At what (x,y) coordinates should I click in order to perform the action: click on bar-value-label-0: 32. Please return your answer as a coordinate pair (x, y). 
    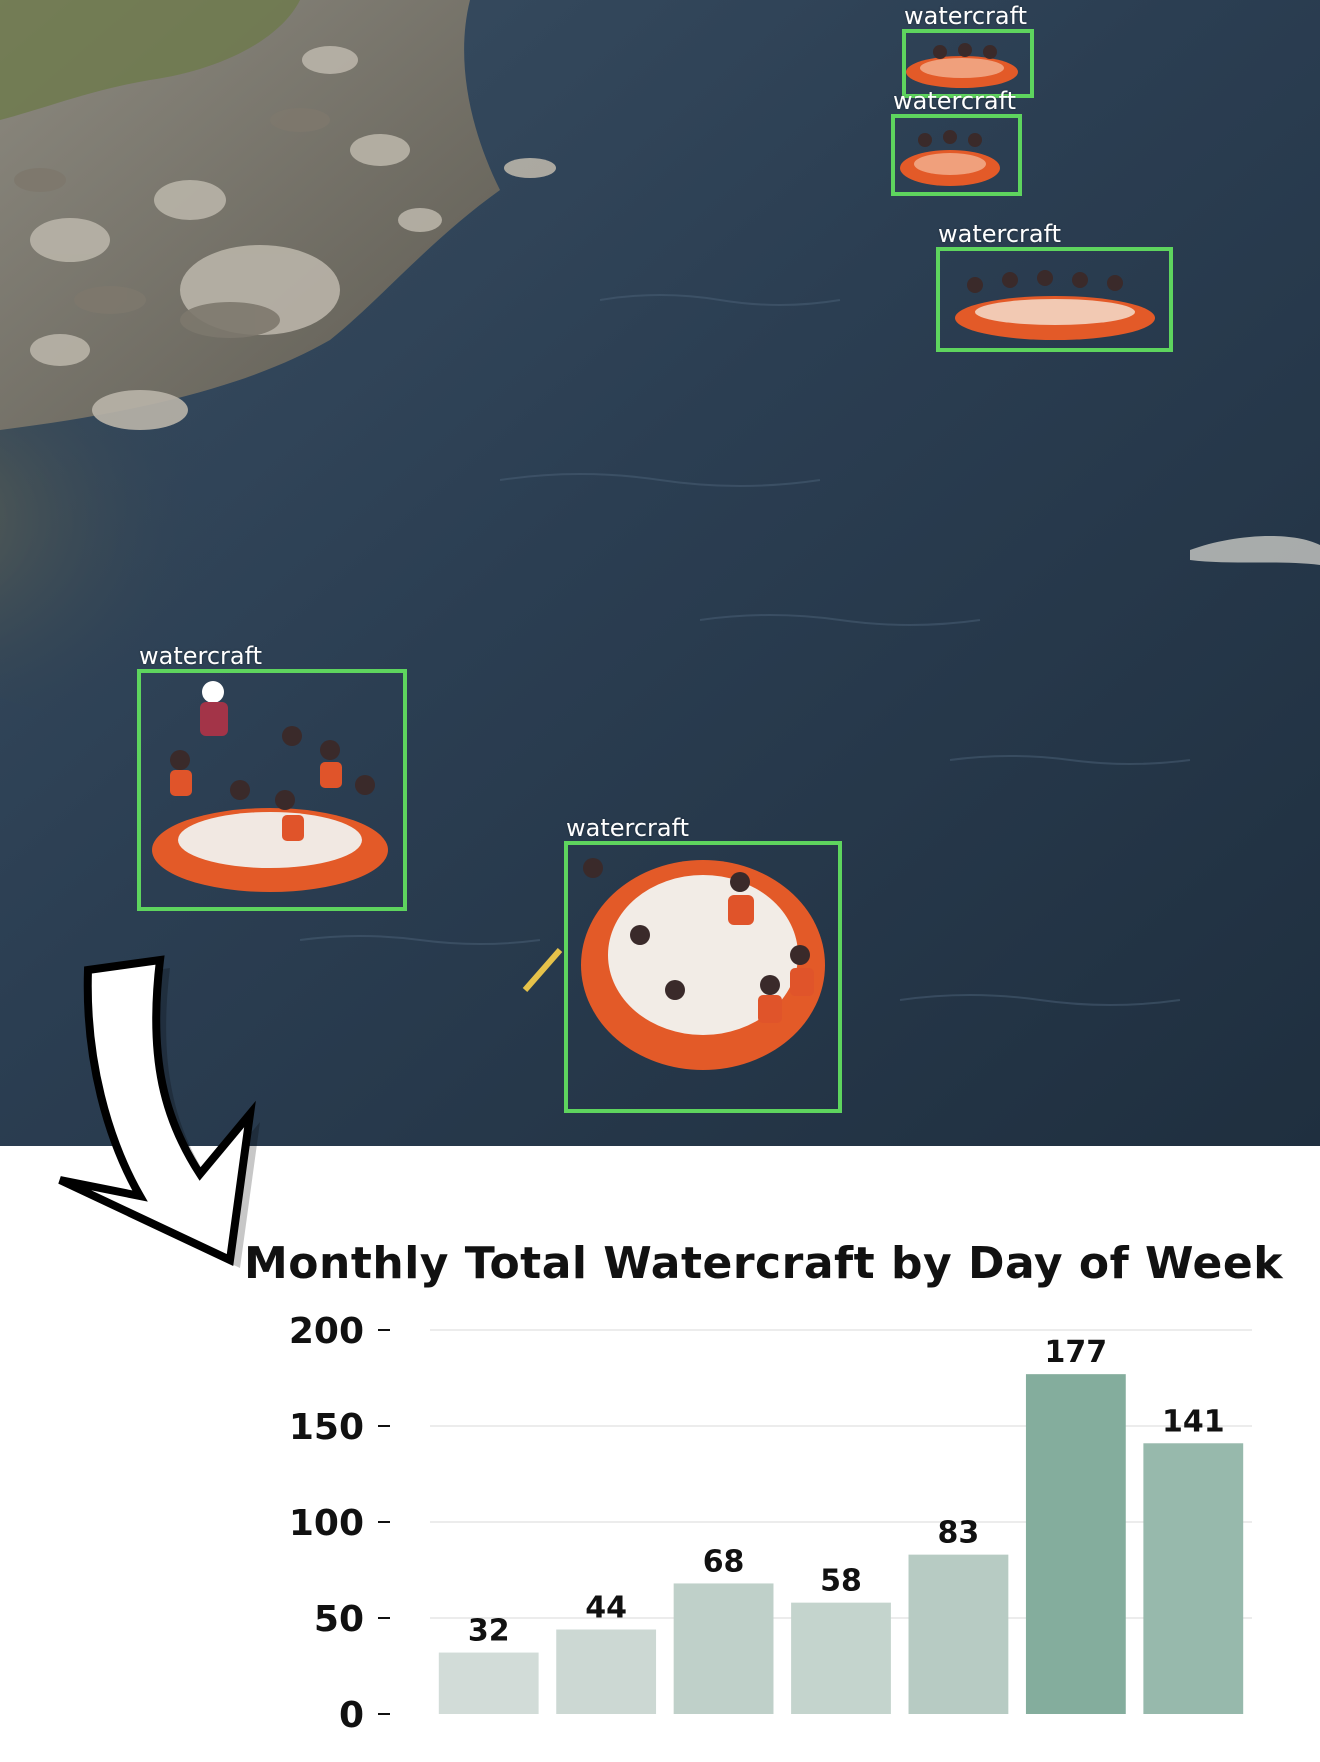
    Looking at the image, I should click on (489, 1631).